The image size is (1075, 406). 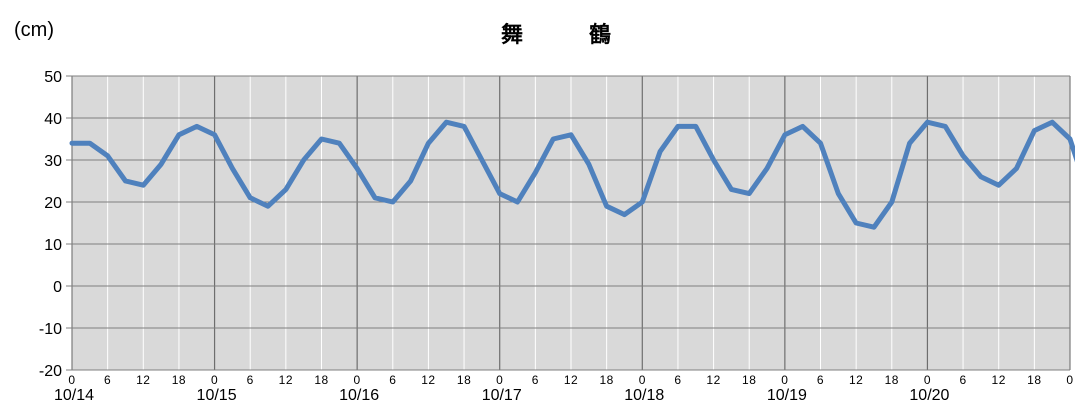 I want to click on x-date-label: 10/19, so click(x=787, y=395).